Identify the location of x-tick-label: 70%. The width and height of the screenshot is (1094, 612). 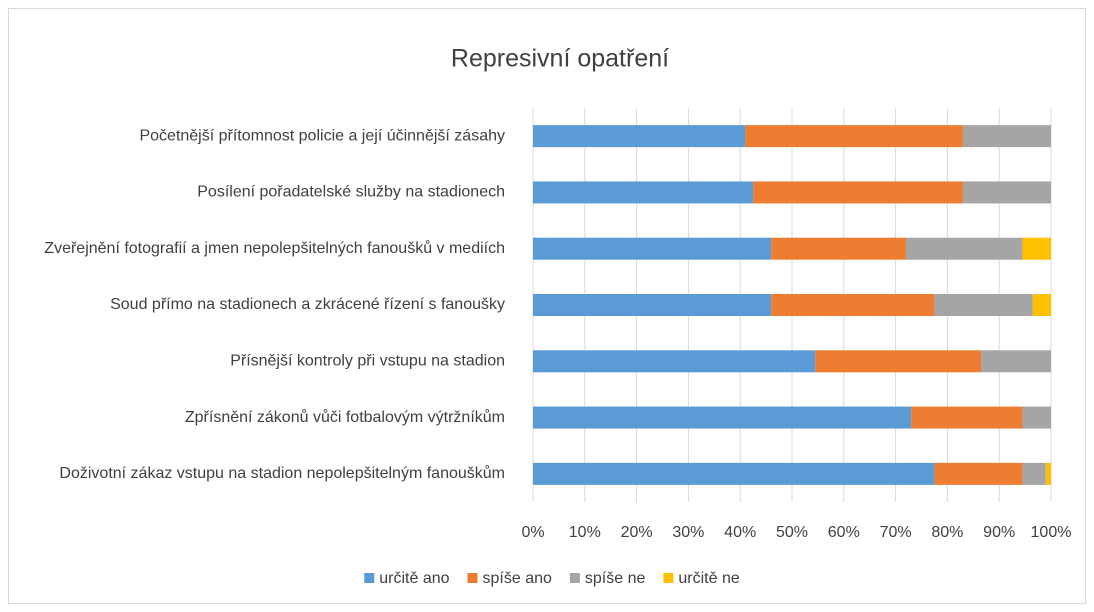
(896, 532).